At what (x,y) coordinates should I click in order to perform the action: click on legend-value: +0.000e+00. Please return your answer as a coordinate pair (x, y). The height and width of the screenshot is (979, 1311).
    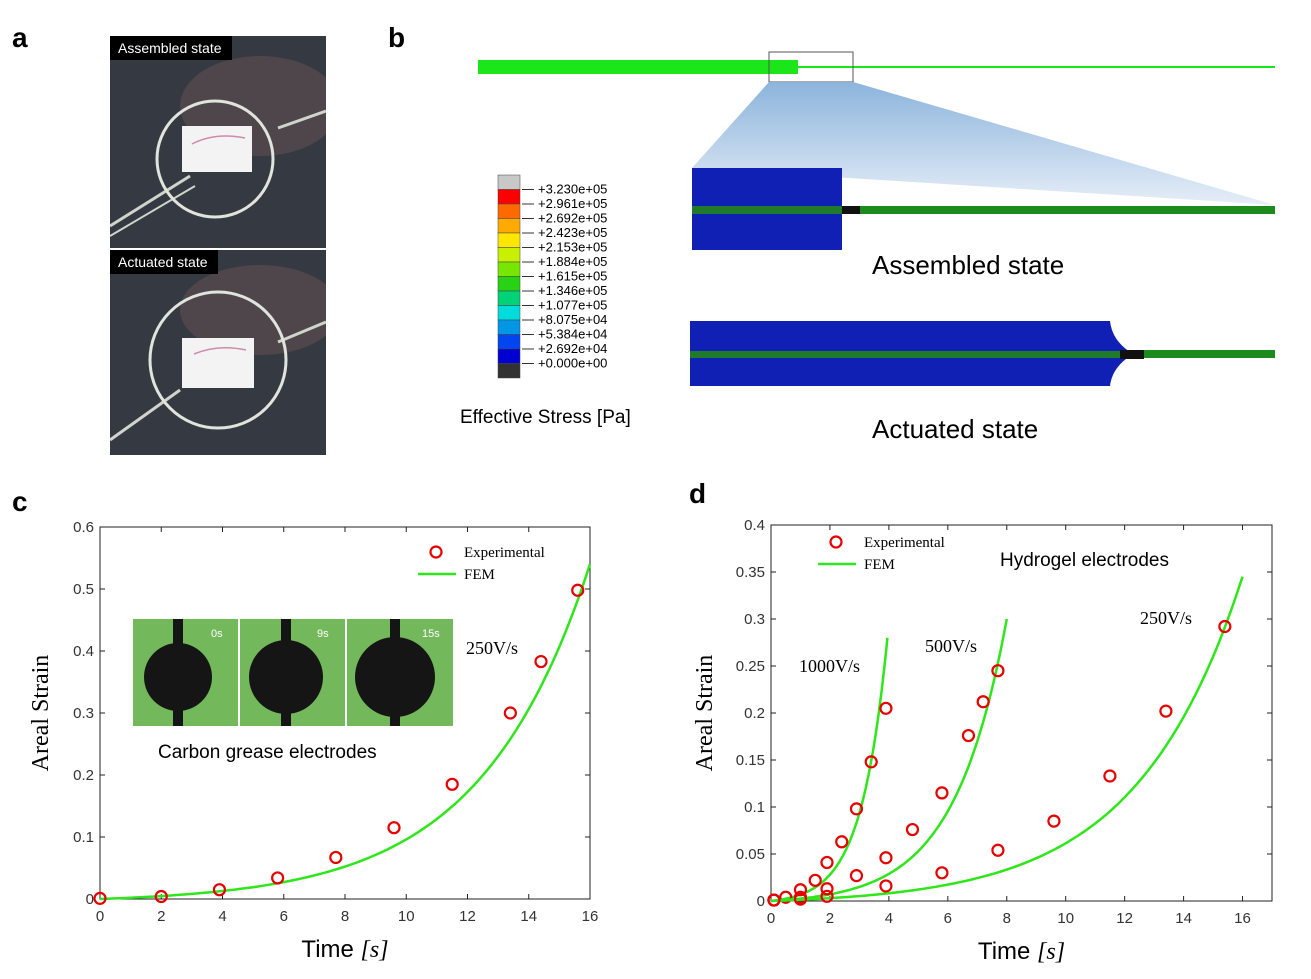
    Looking at the image, I should click on (572, 363).